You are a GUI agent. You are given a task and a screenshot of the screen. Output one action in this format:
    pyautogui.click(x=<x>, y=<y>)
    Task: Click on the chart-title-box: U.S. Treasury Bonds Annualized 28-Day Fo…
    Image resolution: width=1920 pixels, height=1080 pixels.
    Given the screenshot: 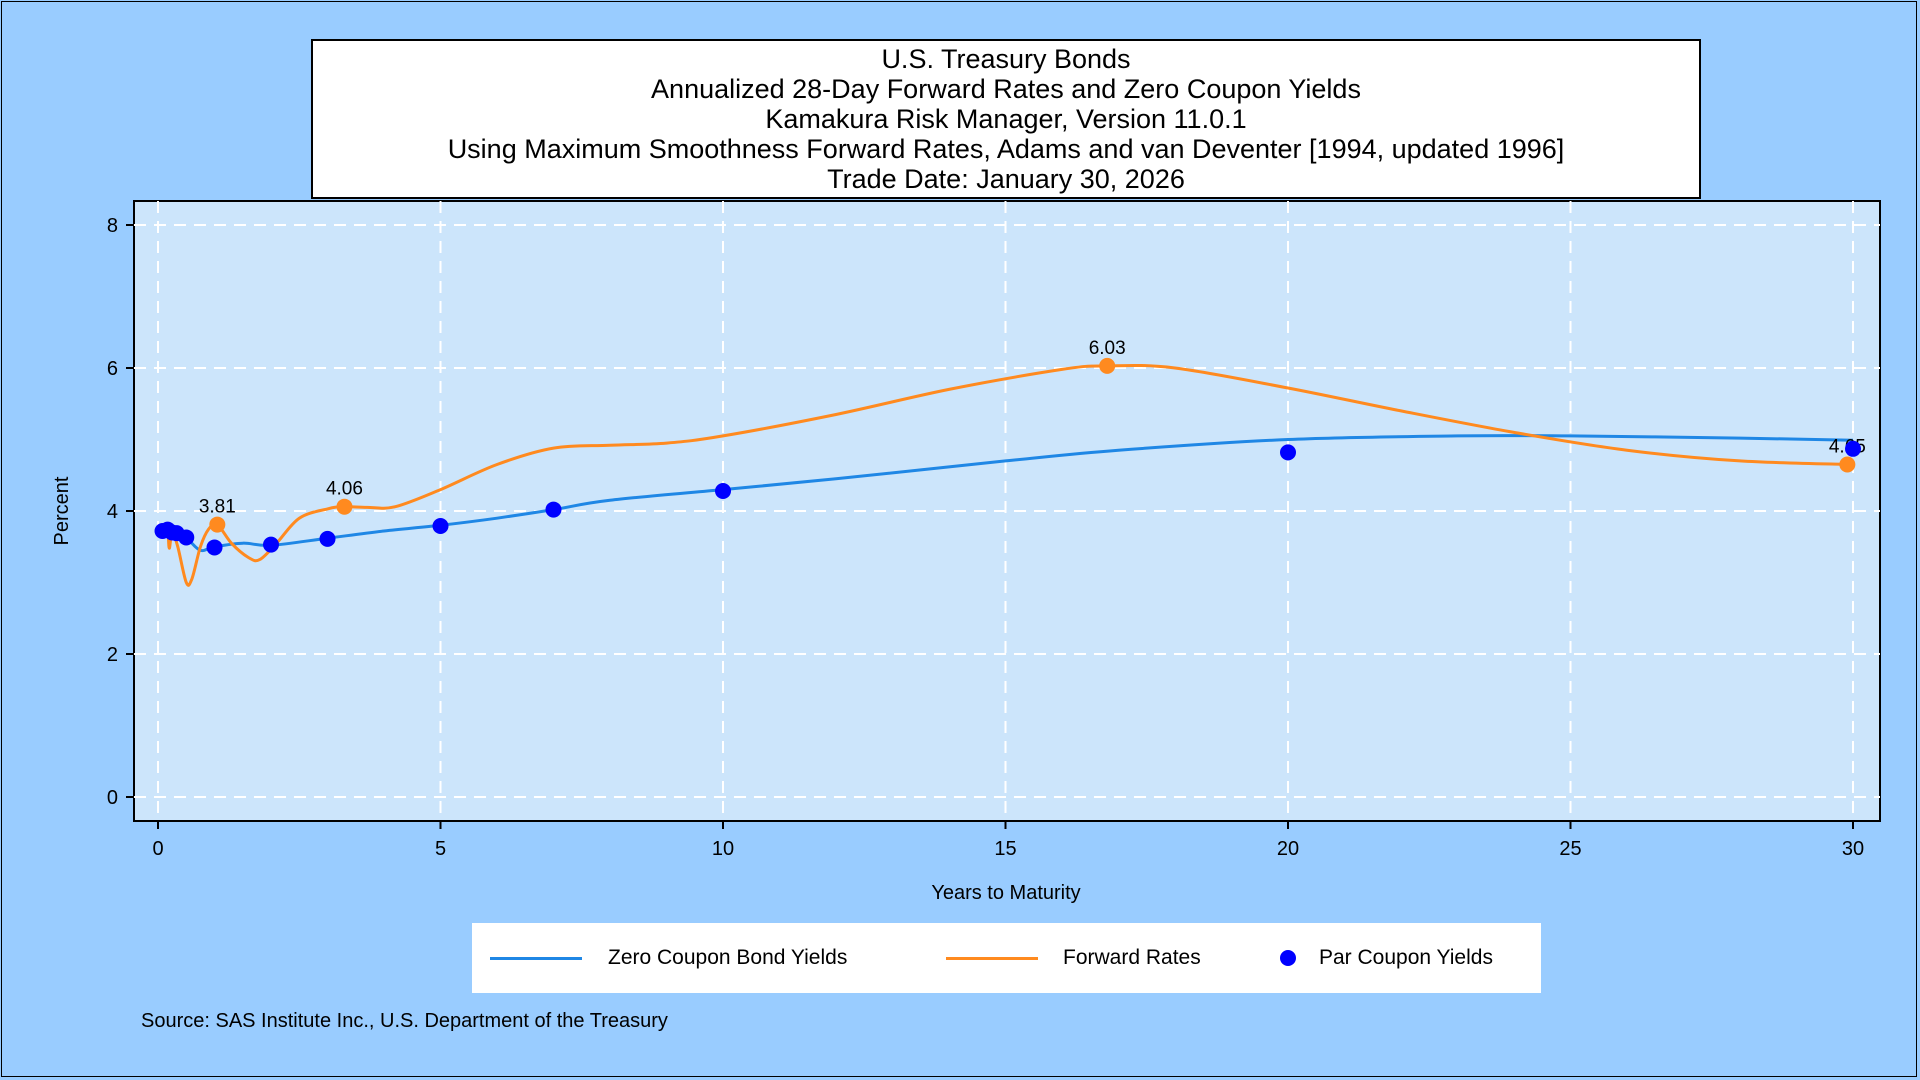 What is the action you would take?
    pyautogui.click(x=1006, y=119)
    